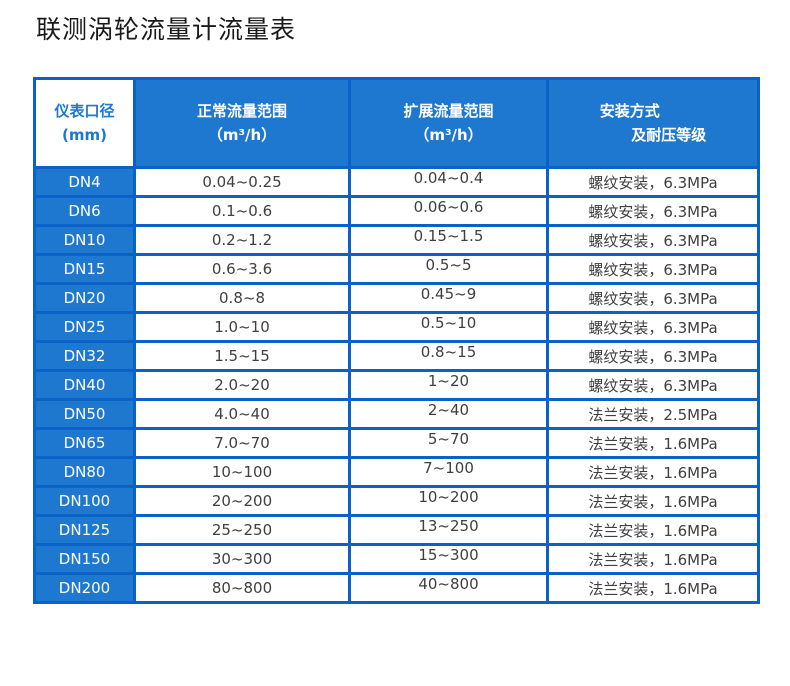 Image resolution: width=790 pixels, height=686 pixels. I want to click on diameter-cell: DN200, so click(84, 588).